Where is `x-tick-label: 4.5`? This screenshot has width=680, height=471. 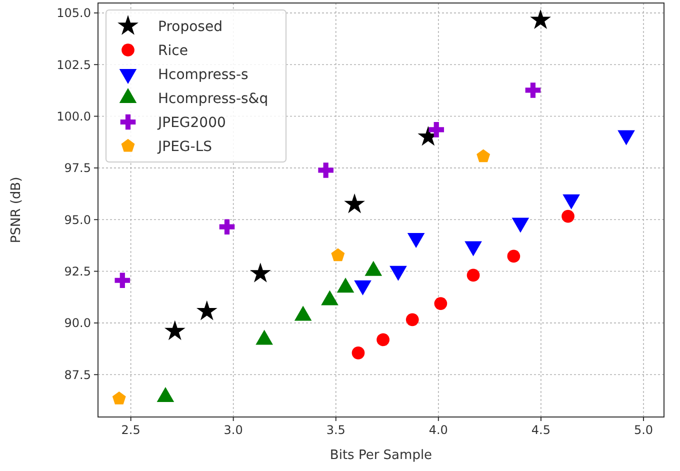 x-tick-label: 4.5 is located at coordinates (541, 430).